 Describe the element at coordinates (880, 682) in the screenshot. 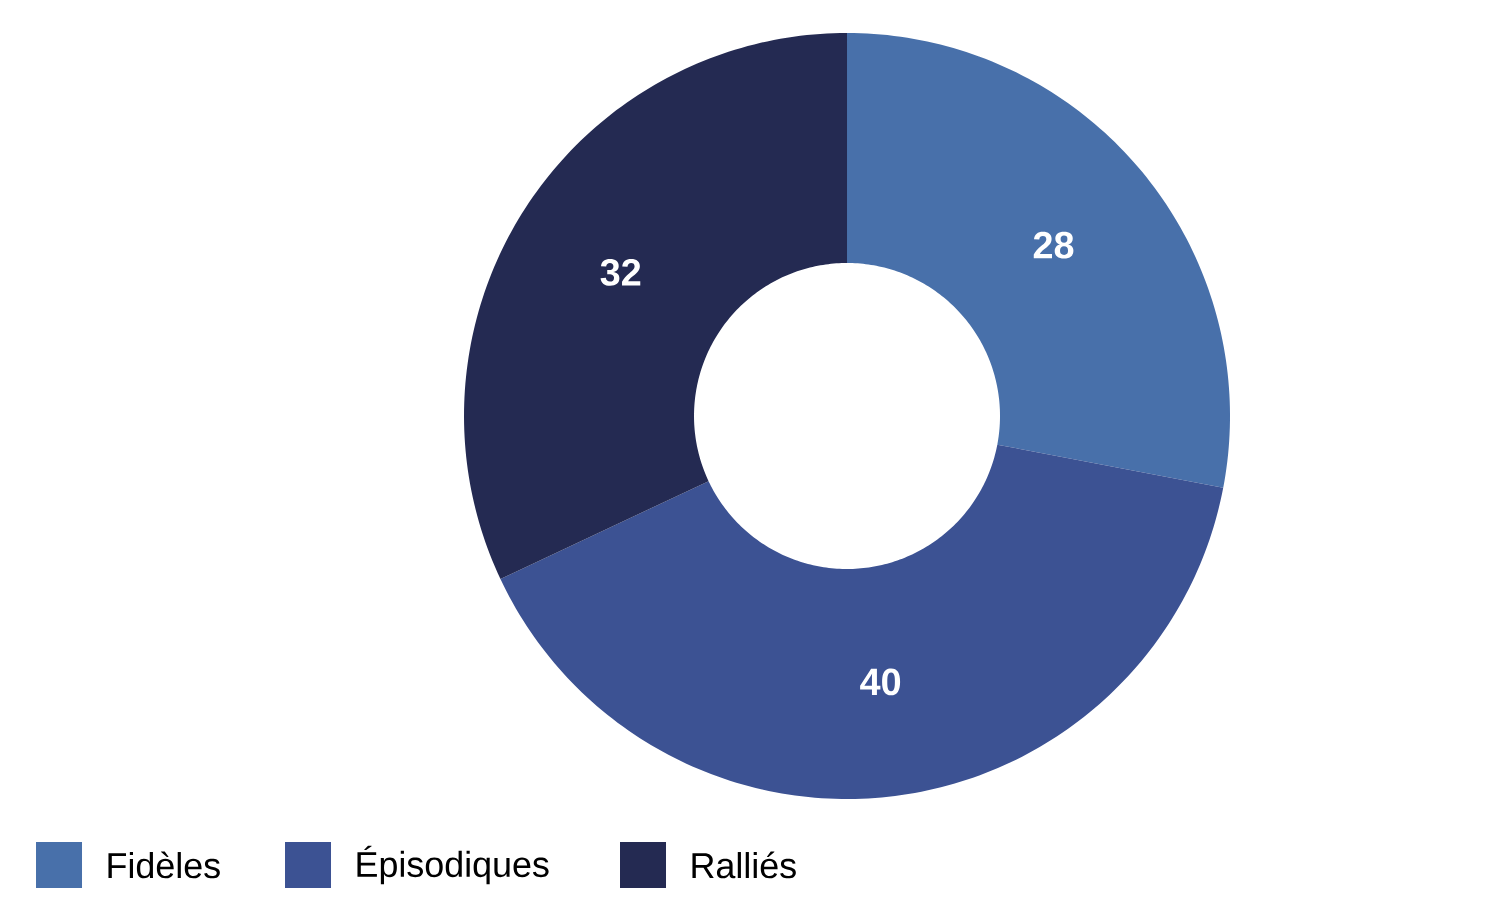

I see `data-label: 40` at that location.